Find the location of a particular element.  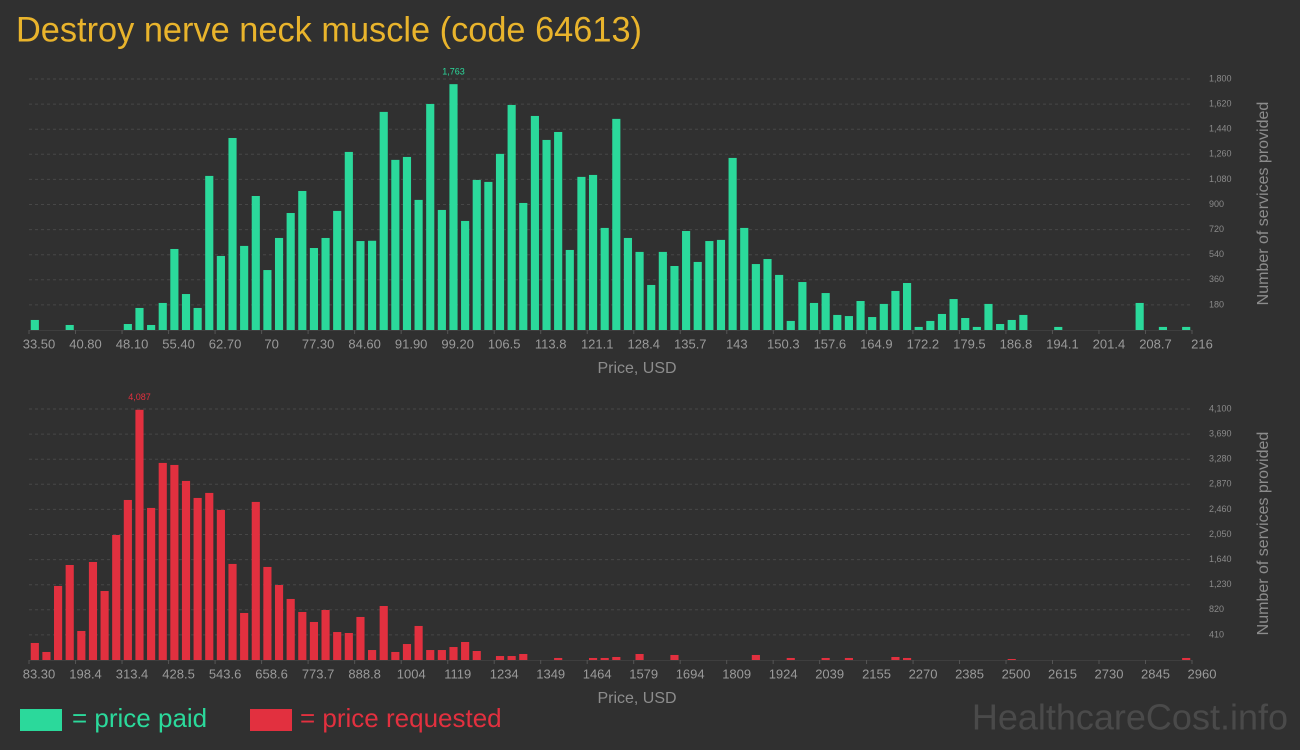

y-tick-label: 900 is located at coordinates (1216, 204).